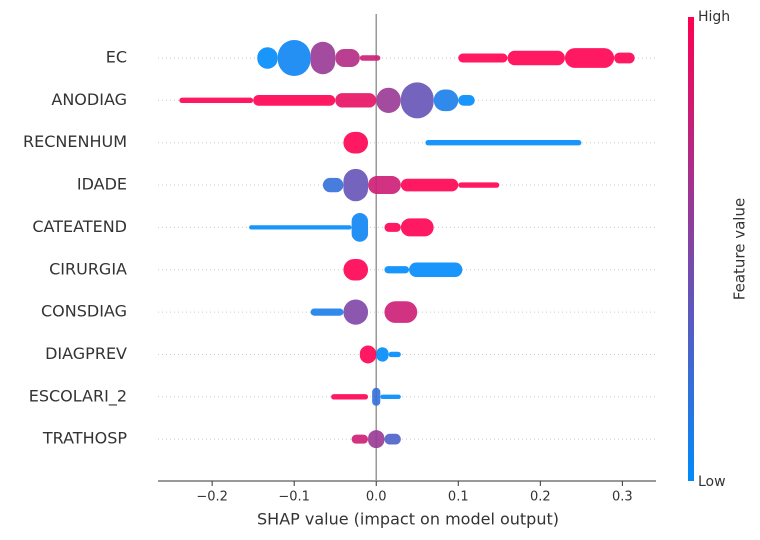 This screenshot has height=540, width=760. I want to click on feature-label: ESCOLARI_2, so click(78, 396).